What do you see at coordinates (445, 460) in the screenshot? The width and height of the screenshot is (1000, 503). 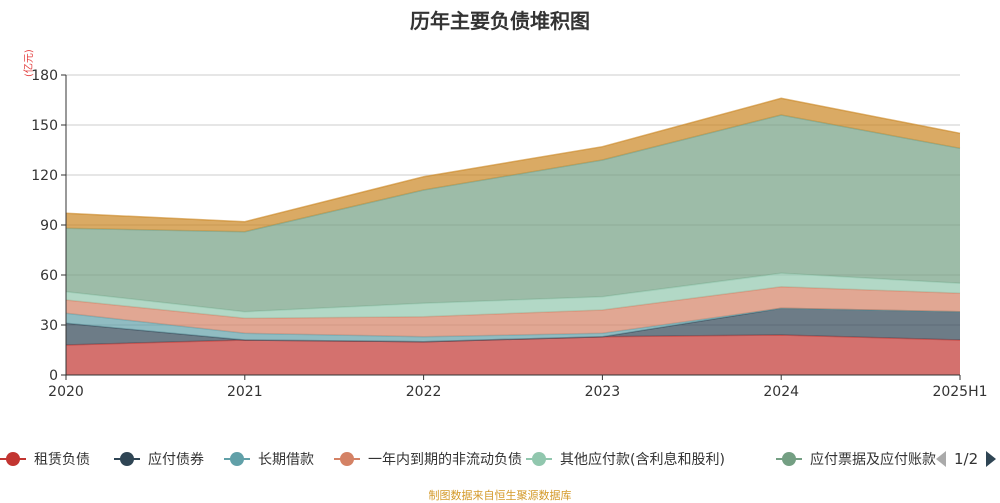 I see `legend-label: 一年内到期的非流动负债` at bounding box center [445, 460].